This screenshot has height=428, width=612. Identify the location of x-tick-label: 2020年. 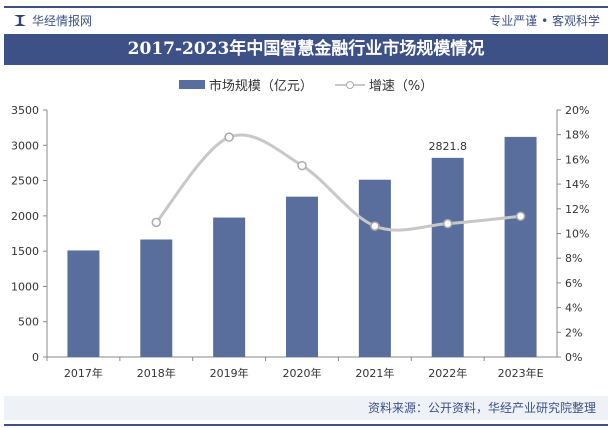
(302, 373).